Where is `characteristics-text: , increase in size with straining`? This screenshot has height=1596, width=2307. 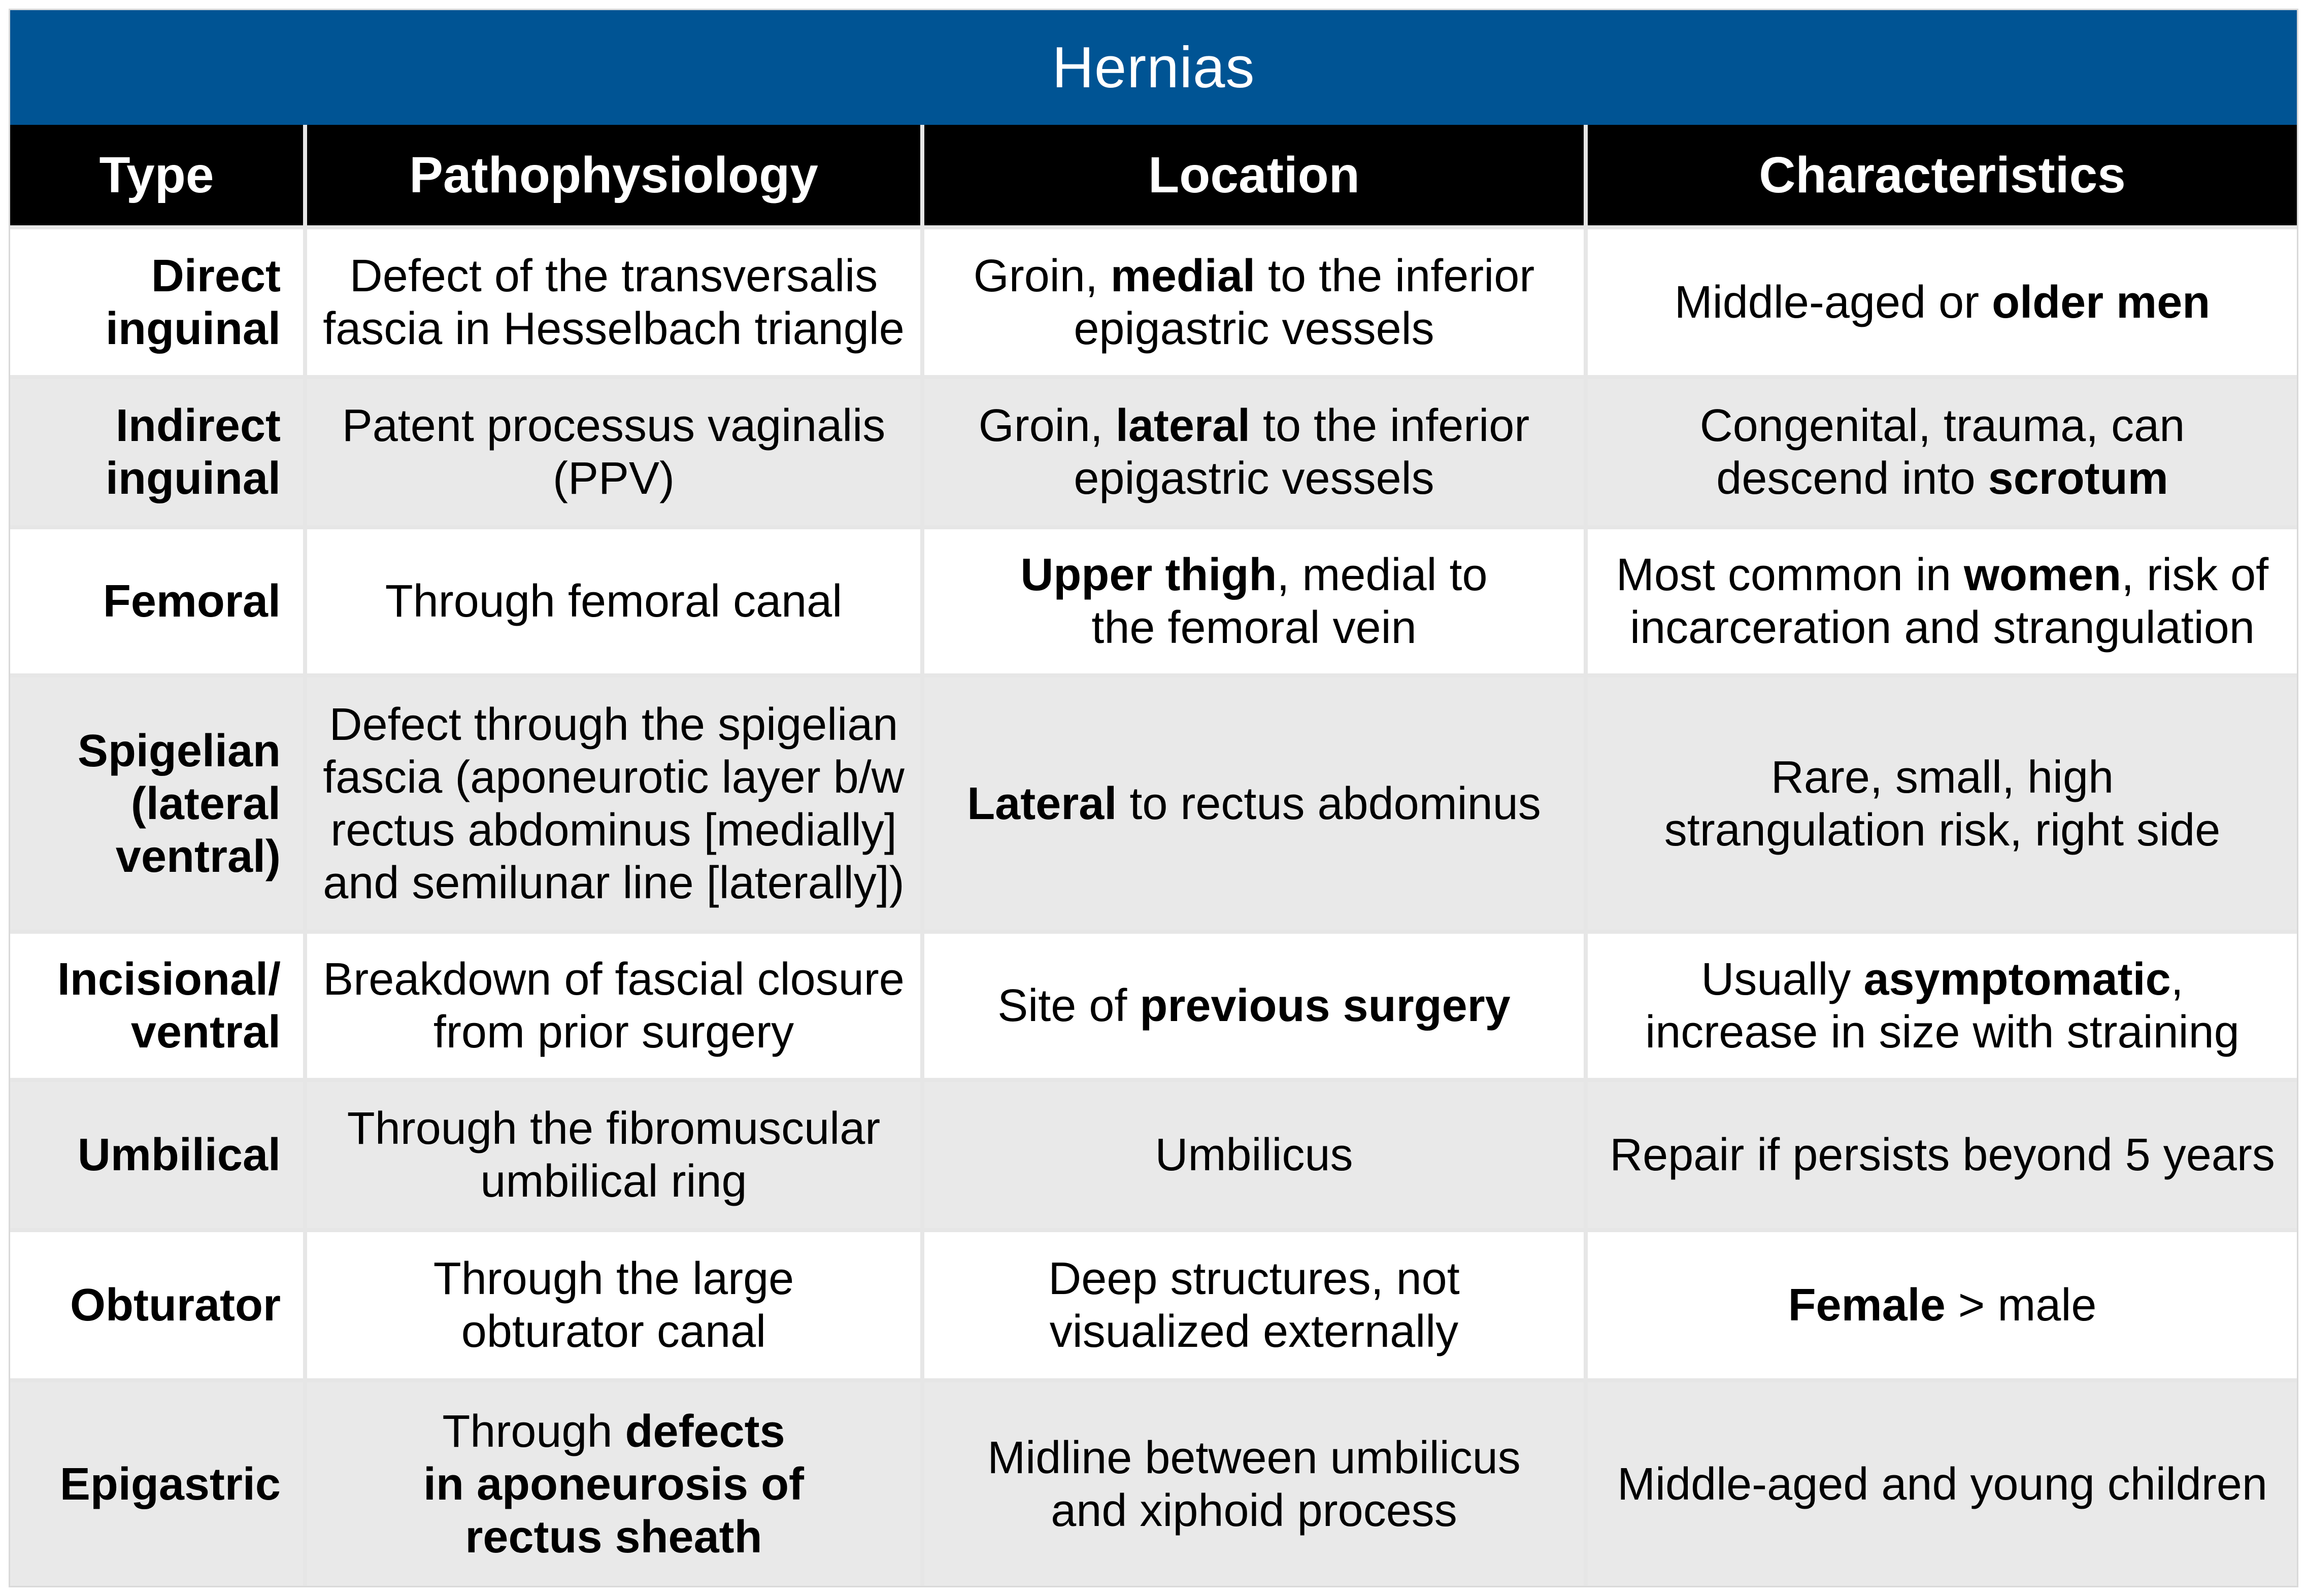 characteristics-text: , increase in size with straining is located at coordinates (1942, 1006).